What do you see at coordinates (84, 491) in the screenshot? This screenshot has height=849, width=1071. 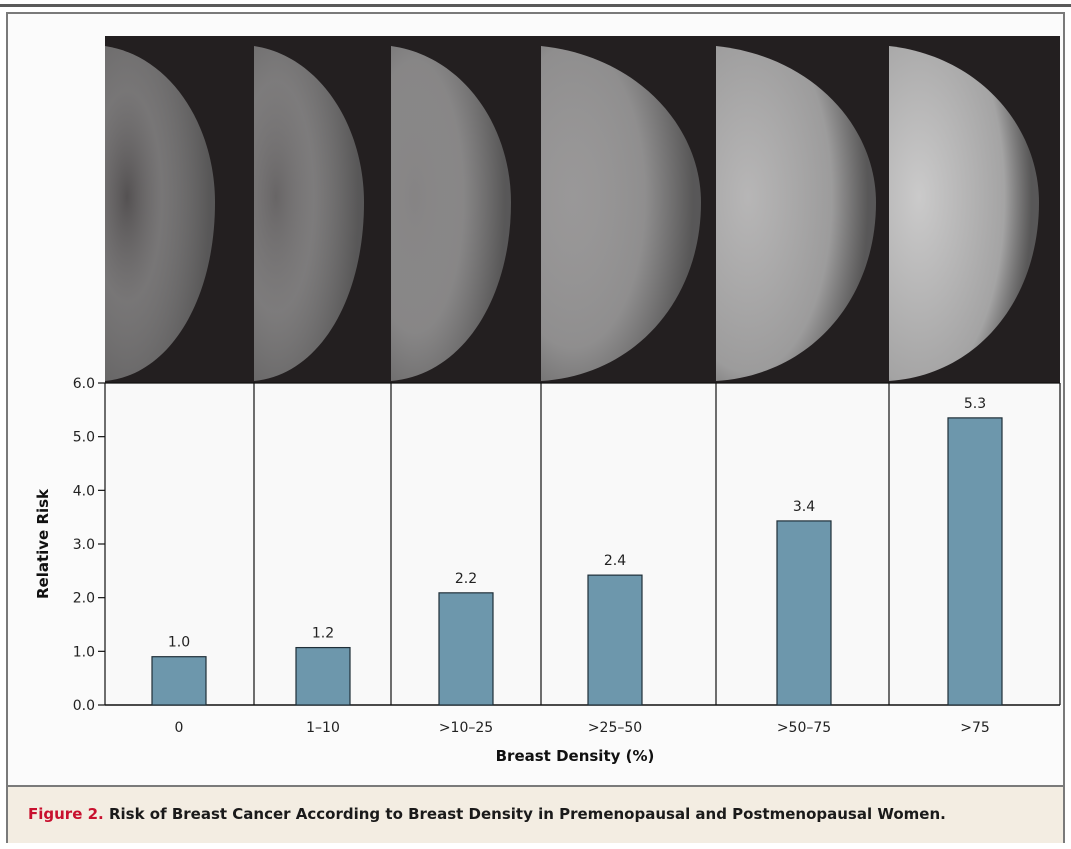 I see `y-tick-label: 4.0` at bounding box center [84, 491].